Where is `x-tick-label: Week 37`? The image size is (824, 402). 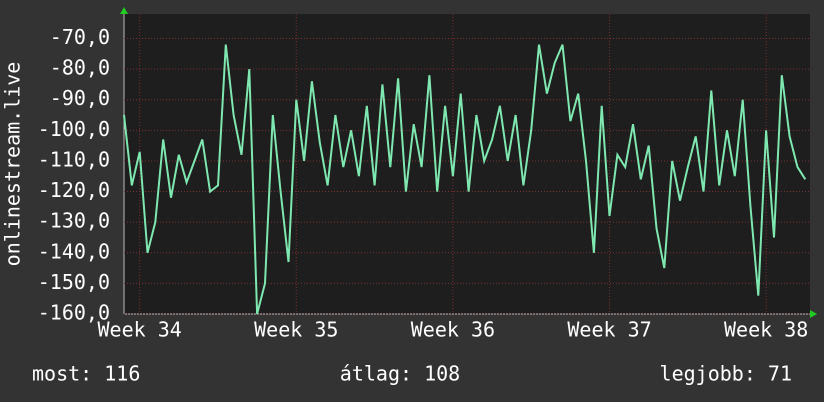 x-tick-label: Week 37 is located at coordinates (609, 330).